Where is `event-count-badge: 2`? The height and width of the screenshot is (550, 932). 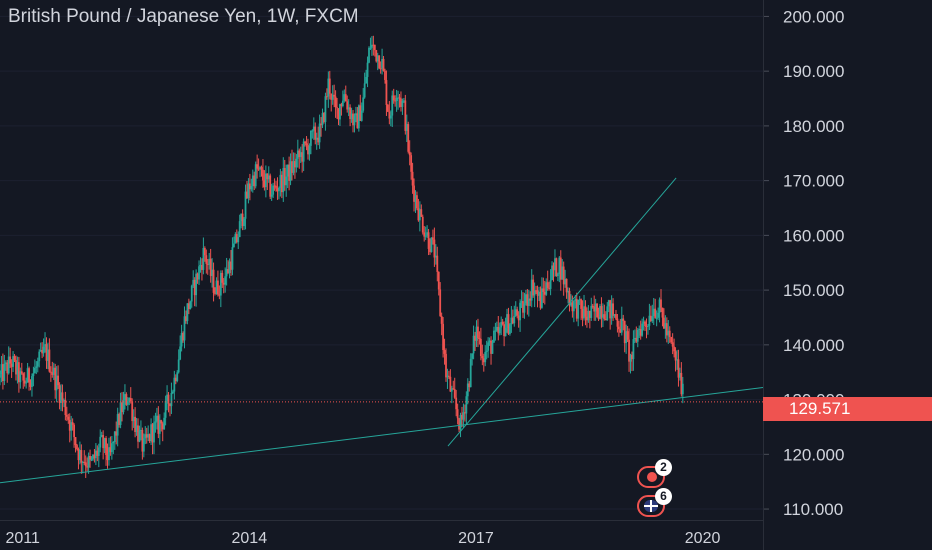 event-count-badge: 2 is located at coordinates (663, 467).